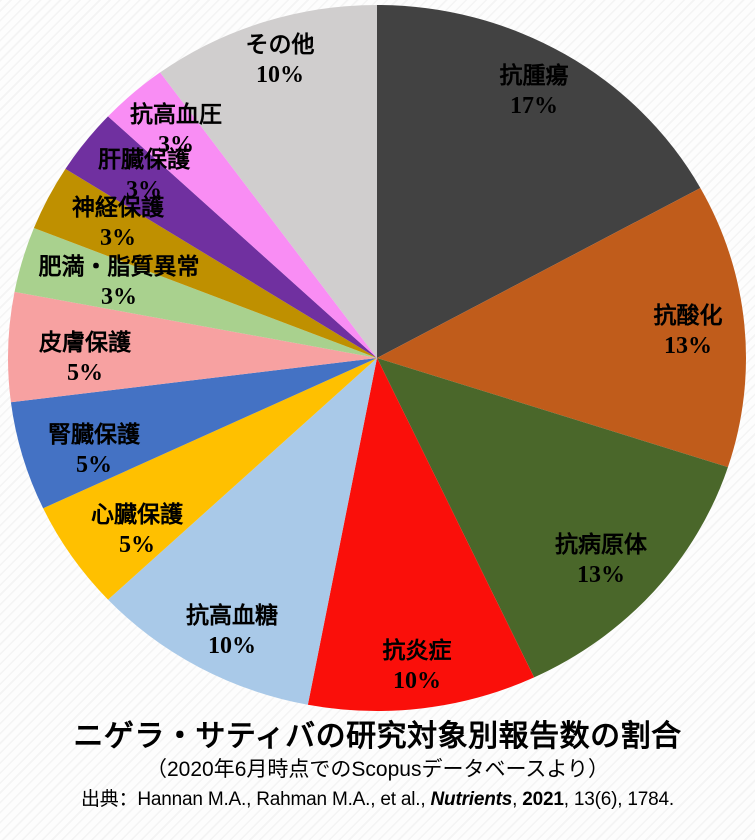  I want to click on citation-year: 2021, so click(543, 799).